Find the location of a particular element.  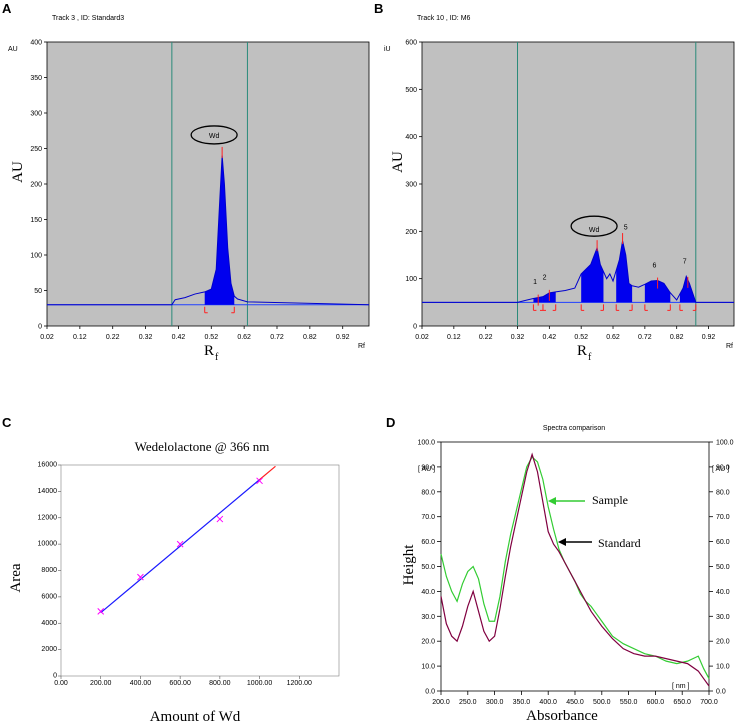

b-xtick-label-4: 0.42 is located at coordinates (550, 337).